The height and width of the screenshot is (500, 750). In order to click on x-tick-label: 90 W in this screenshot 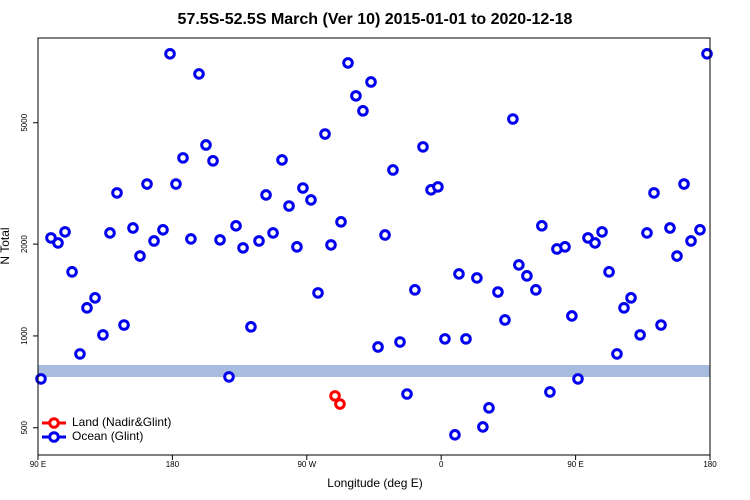, I will do `click(306, 464)`.